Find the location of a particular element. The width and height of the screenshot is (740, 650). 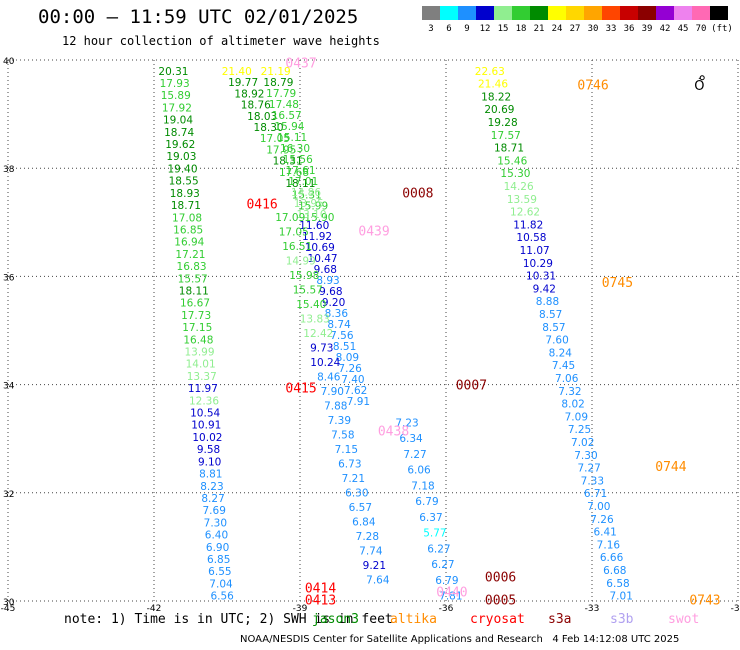

swh-label: 13.83 is located at coordinates (315, 319).